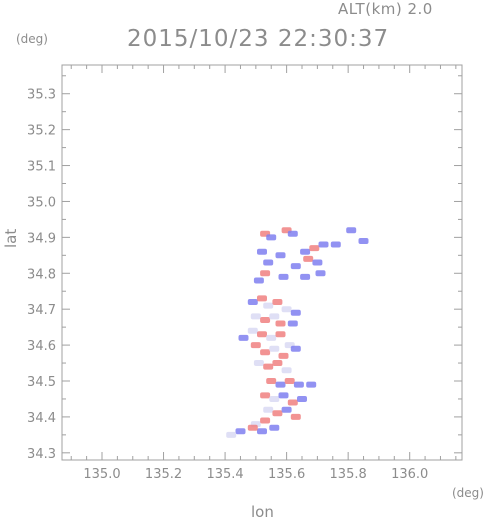 The width and height of the screenshot is (491, 521). I want to click on x-tick-label: 135.6, so click(286, 474).